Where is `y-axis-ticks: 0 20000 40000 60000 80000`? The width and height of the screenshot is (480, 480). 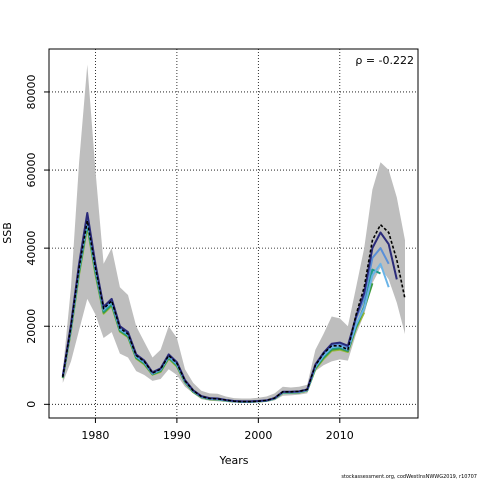
y-axis-ticks: 0 20000 40000 60000 80000 is located at coordinates (37, 241).